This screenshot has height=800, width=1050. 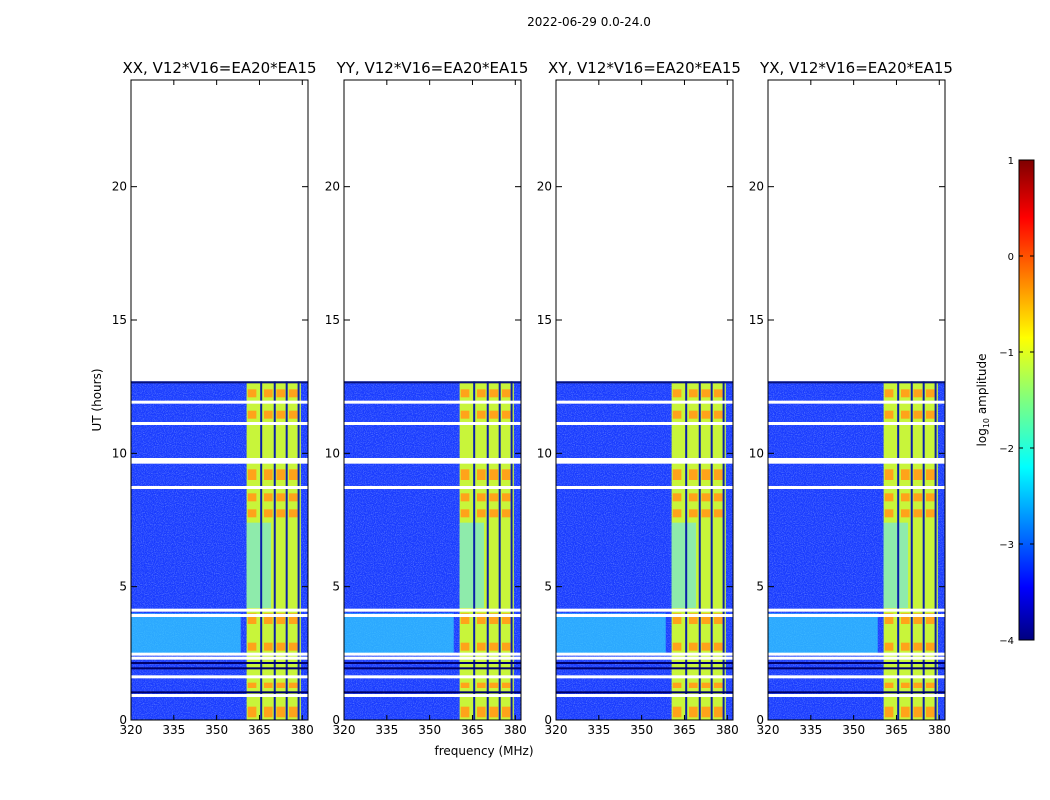 What do you see at coordinates (1006, 353) in the screenshot?
I see `colorbar-tick-label: −1` at bounding box center [1006, 353].